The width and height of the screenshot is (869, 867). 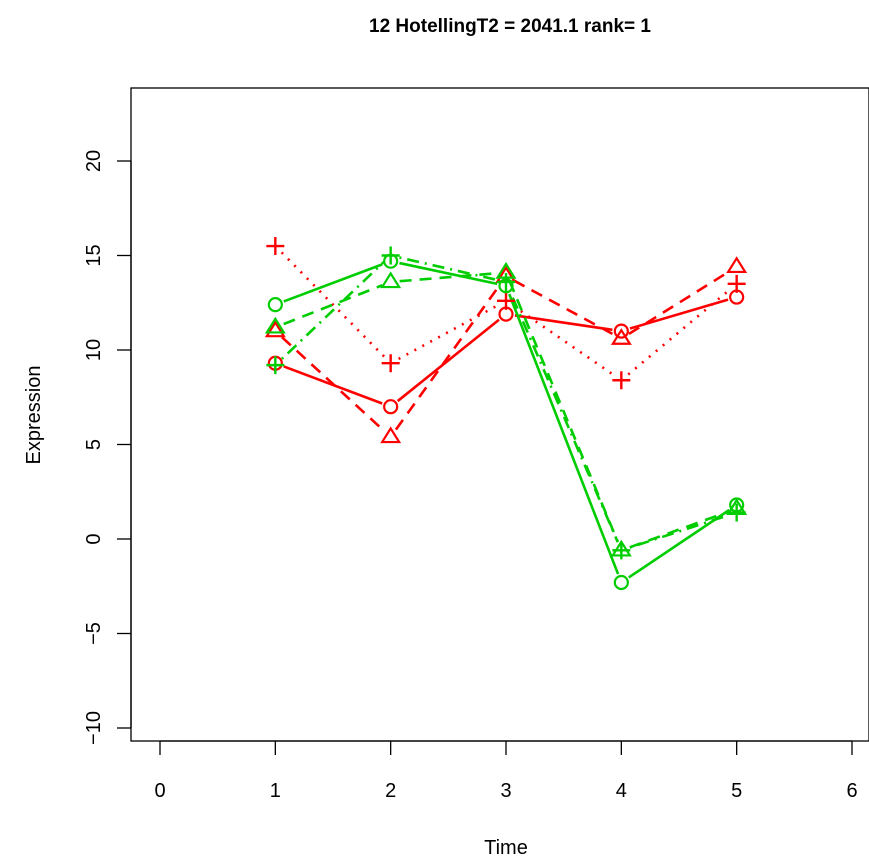 I want to click on x-tick-label: 3, so click(x=505, y=791).